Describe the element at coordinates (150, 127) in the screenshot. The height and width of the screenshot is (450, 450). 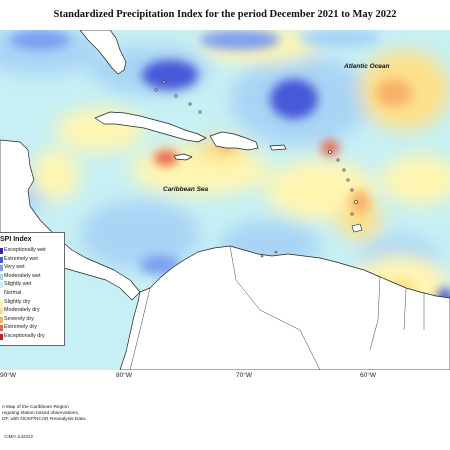
I see `cuba` at that location.